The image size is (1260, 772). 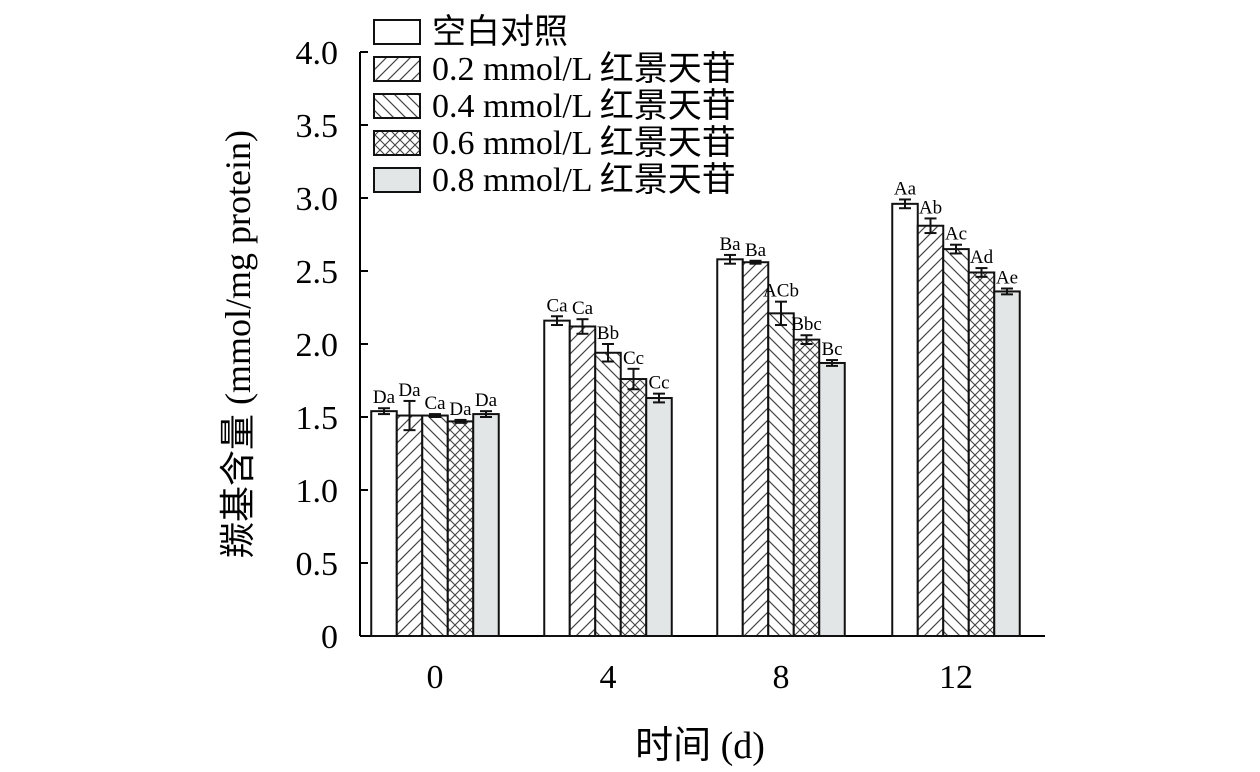 I want to click on y-tick-label: 4.0, so click(x=317, y=53).